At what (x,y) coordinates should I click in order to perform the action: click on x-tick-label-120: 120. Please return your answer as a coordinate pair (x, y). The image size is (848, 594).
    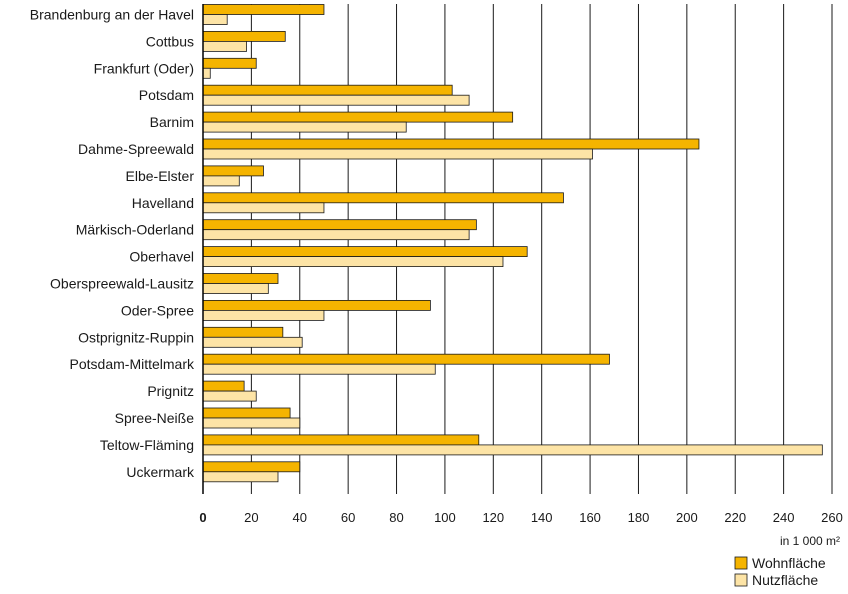
    Looking at the image, I should click on (493, 517).